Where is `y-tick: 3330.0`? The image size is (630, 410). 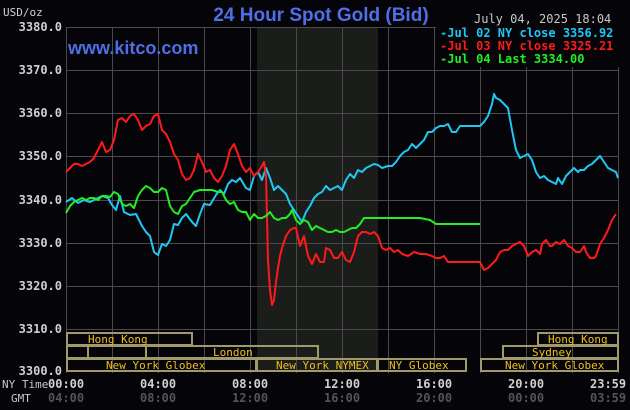 y-tick: 3330.0 is located at coordinates (40, 243).